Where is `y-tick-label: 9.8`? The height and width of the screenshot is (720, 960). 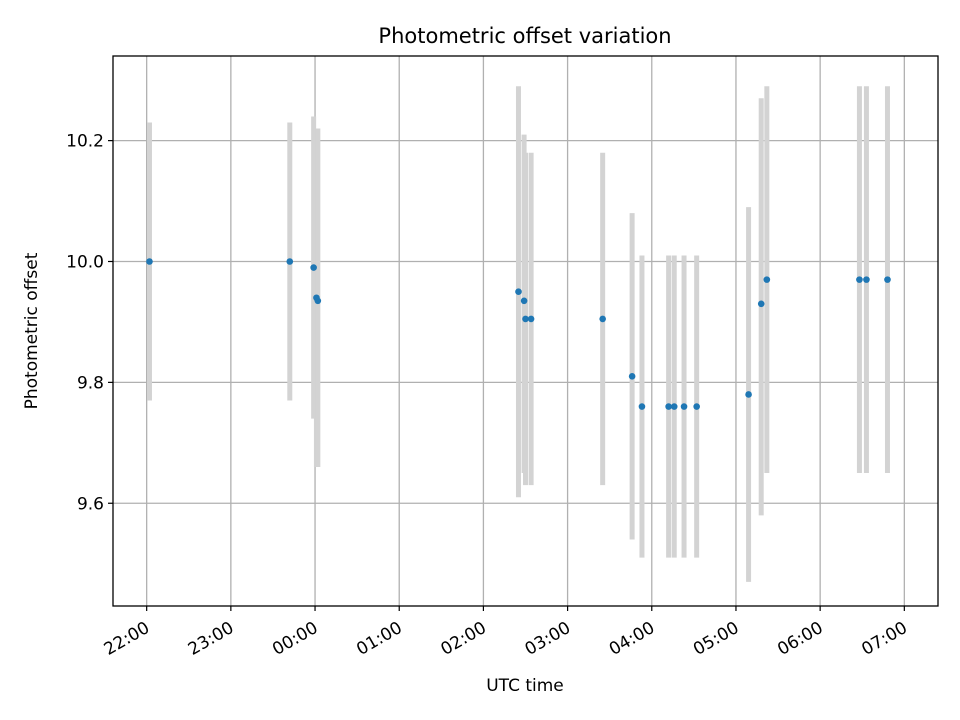
y-tick-label: 9.8 is located at coordinates (90, 383).